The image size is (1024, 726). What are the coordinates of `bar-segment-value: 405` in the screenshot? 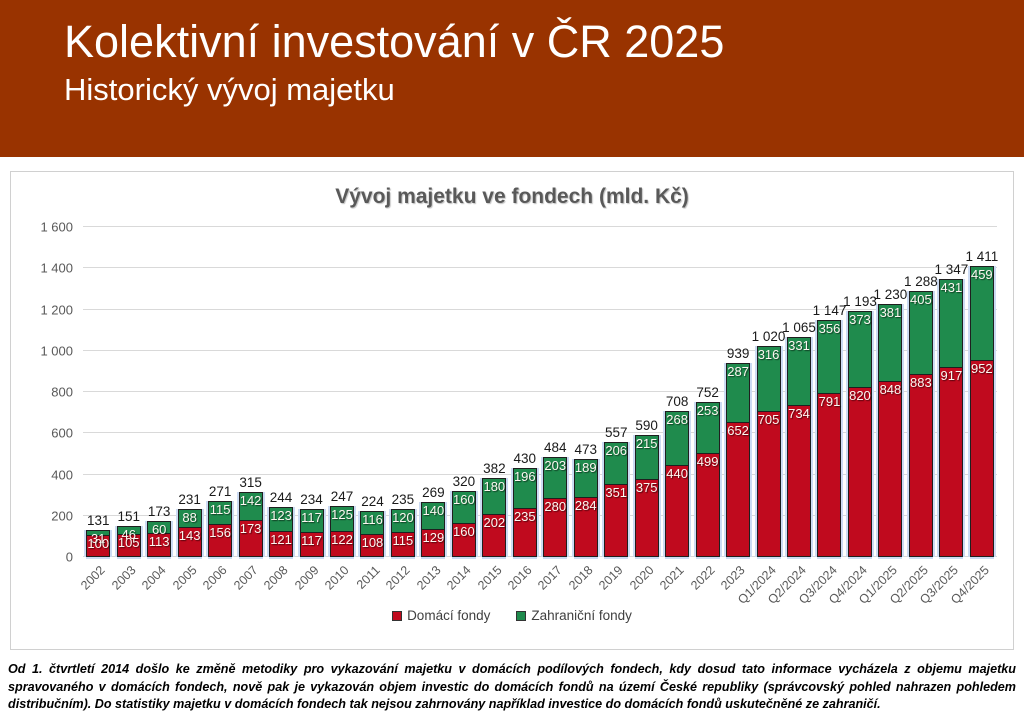 It's located at (921, 300).